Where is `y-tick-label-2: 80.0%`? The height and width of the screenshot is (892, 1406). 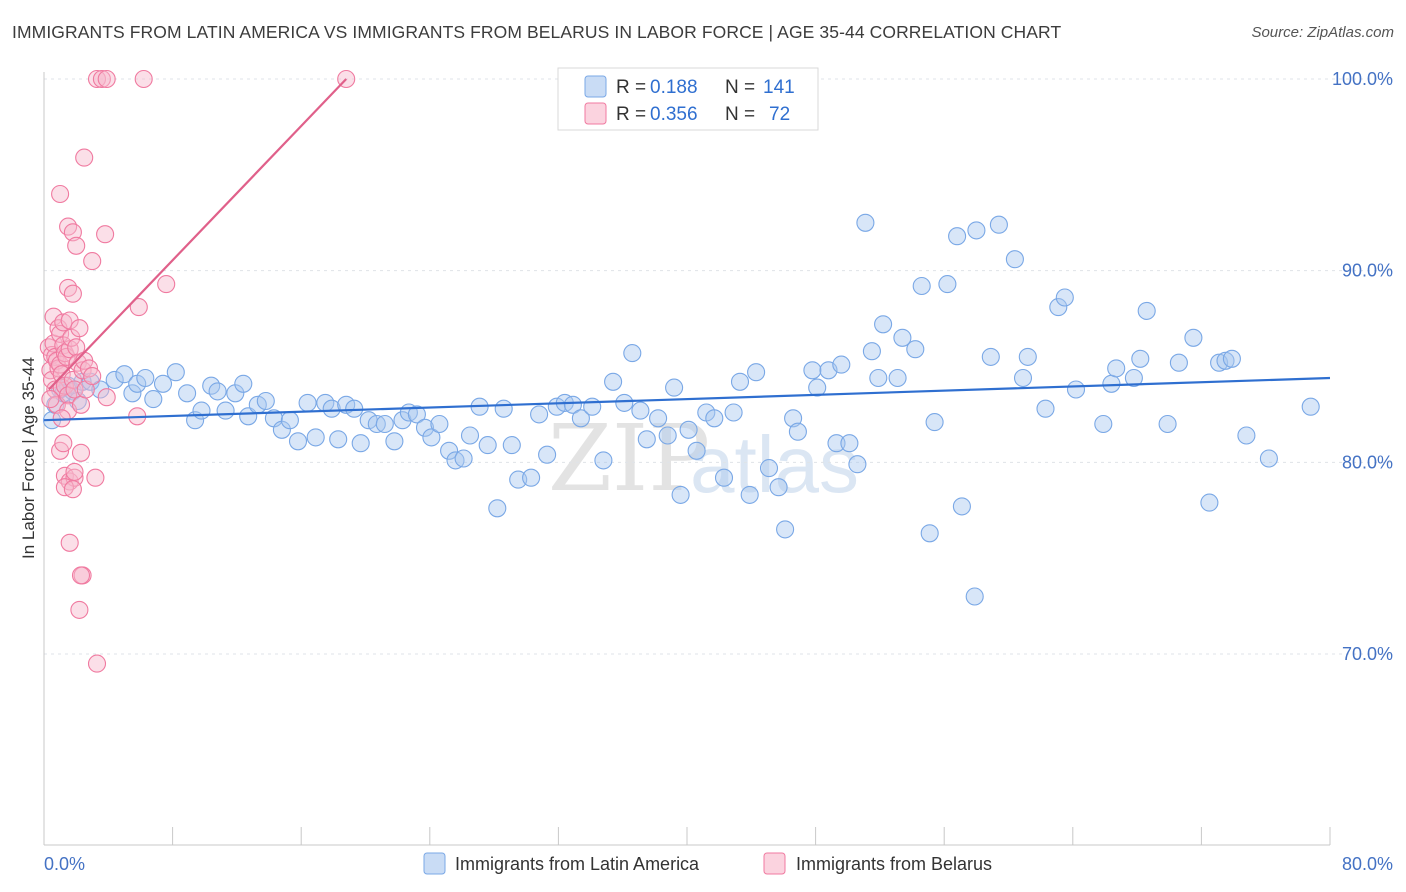
y-tick-label-2: 80.0% is located at coordinates (1367, 462).